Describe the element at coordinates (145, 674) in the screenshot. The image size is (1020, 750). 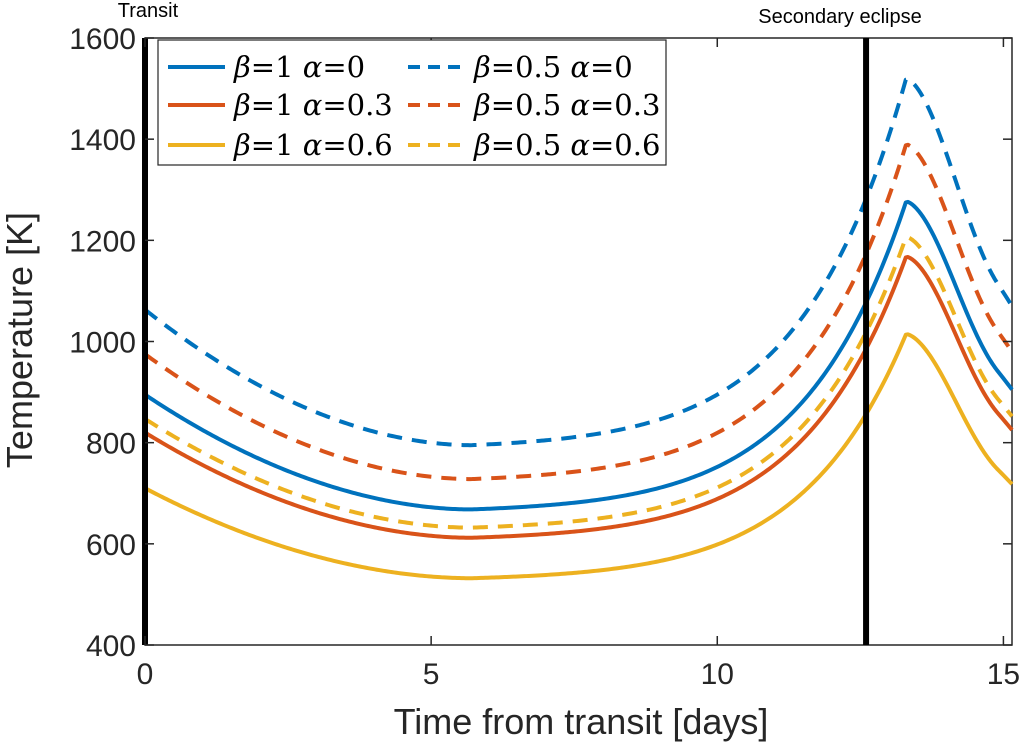
I see `x-tick-label: 0` at that location.